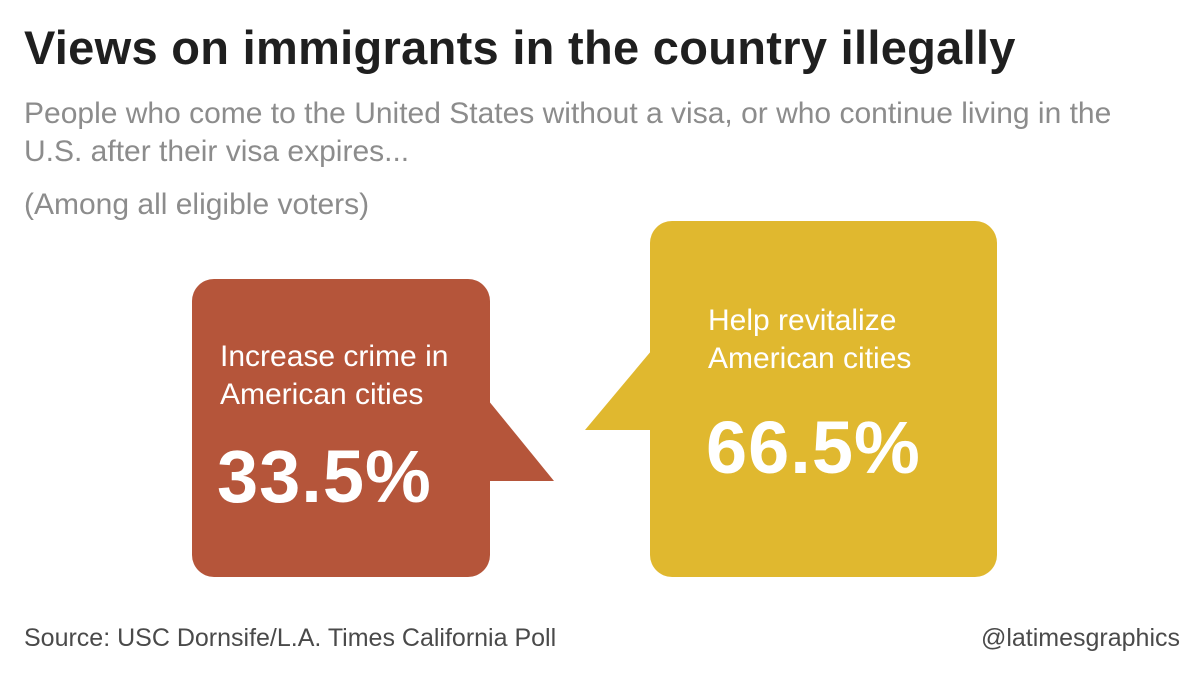 The height and width of the screenshot is (674, 1200). I want to click on revitalize-value: 66.5%, so click(813, 447).